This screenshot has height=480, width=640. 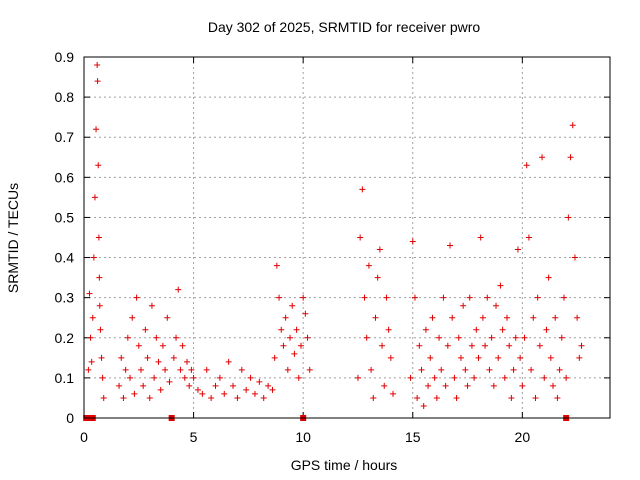 What do you see at coordinates (84, 437) in the screenshot?
I see `x-tick-label: 0` at bounding box center [84, 437].